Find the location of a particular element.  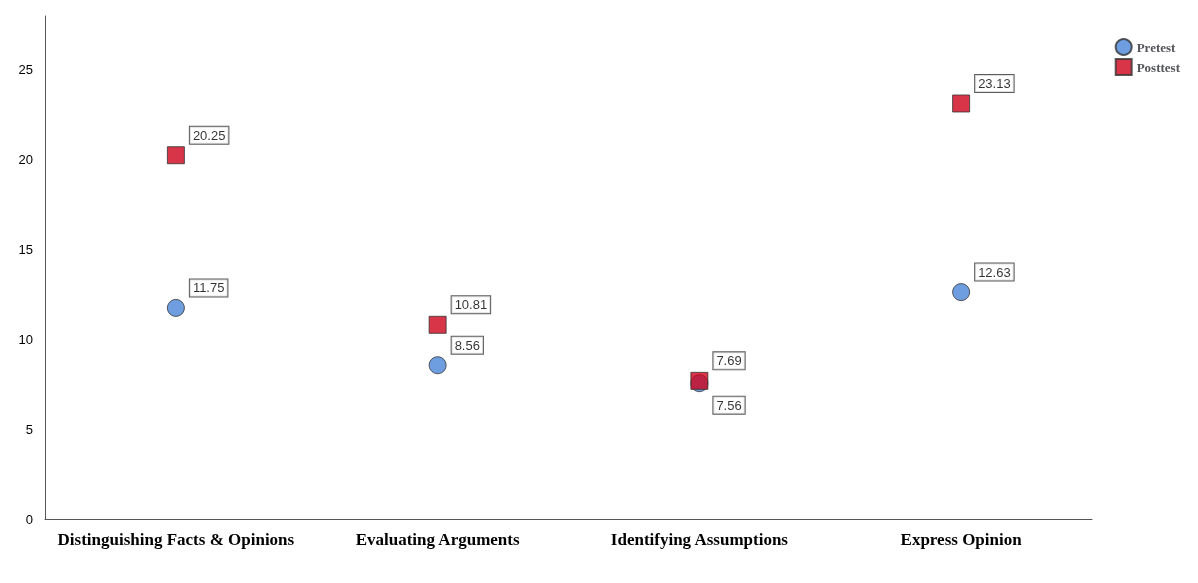

x-tick-label: Distinguishing Facts & Opinions is located at coordinates (176, 539).